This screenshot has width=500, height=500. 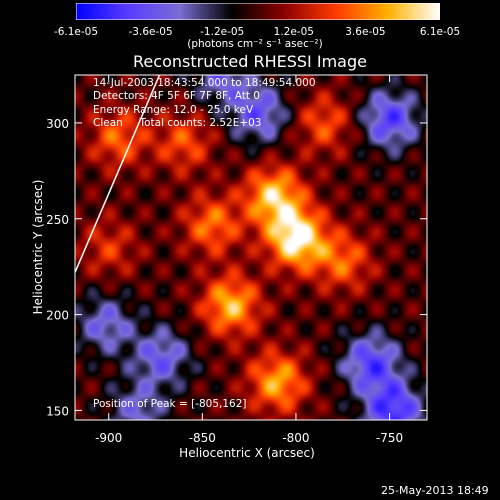 I want to click on detectors-annotation: Detectors: 4F 5F 6F 7F 8F, Att 0, so click(x=176, y=96).